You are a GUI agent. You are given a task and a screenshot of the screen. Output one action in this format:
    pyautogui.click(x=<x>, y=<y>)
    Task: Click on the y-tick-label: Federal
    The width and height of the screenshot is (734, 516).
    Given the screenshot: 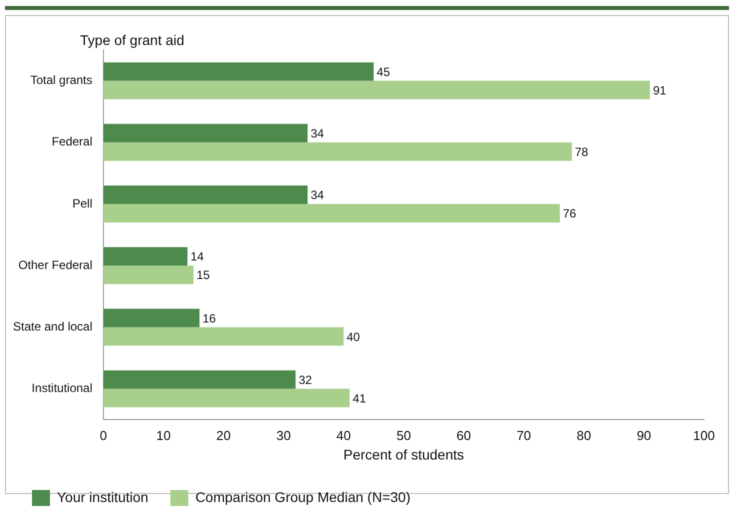 What is the action you would take?
    pyautogui.click(x=72, y=141)
    